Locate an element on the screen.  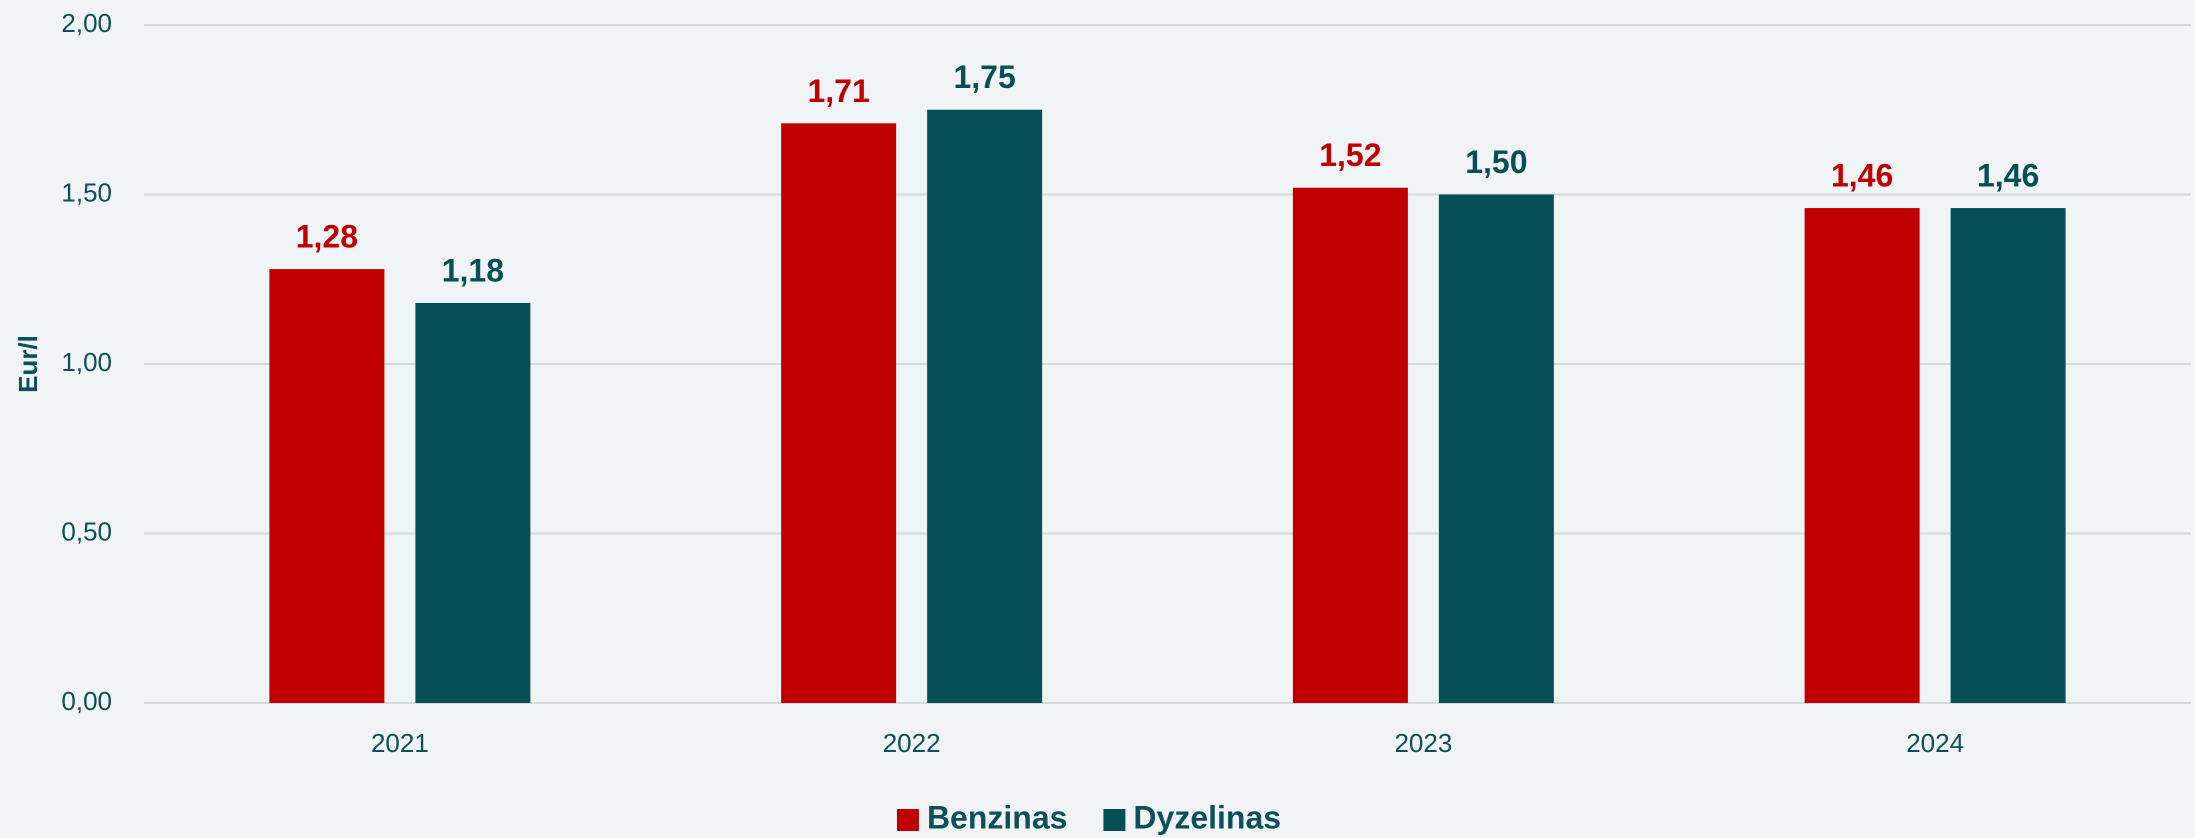
y-axis-title: Eur/l is located at coordinates (28, 364).